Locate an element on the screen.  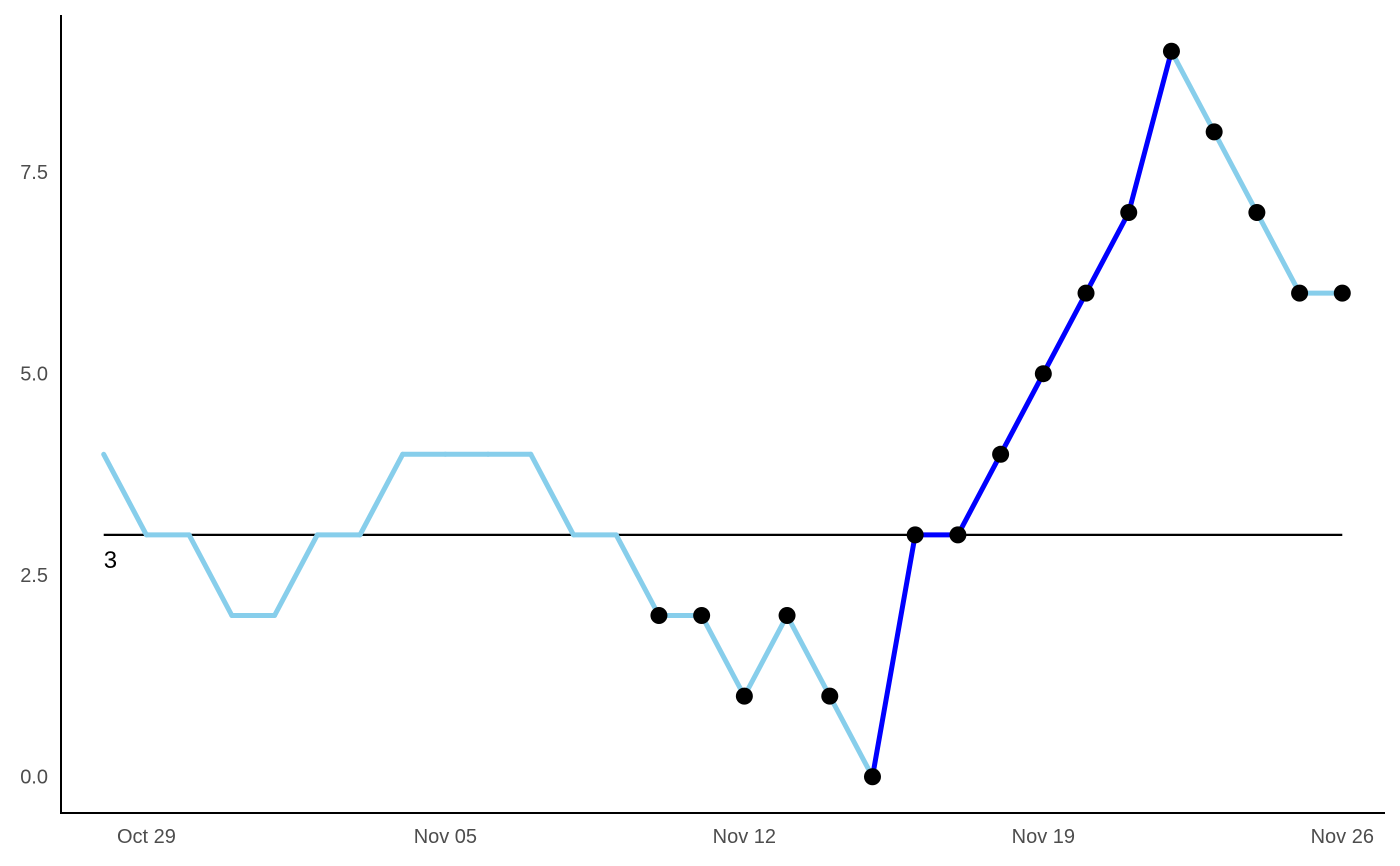
reference-line-label: 3 is located at coordinates (110, 560).